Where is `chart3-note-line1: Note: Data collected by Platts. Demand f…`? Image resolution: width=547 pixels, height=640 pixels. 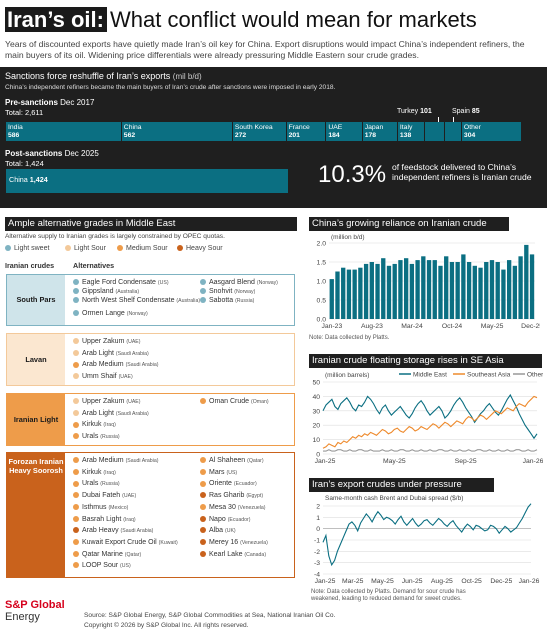
chart3-note-line1: Note: Data collected by Platts. Demand f… is located at coordinates (388, 592).